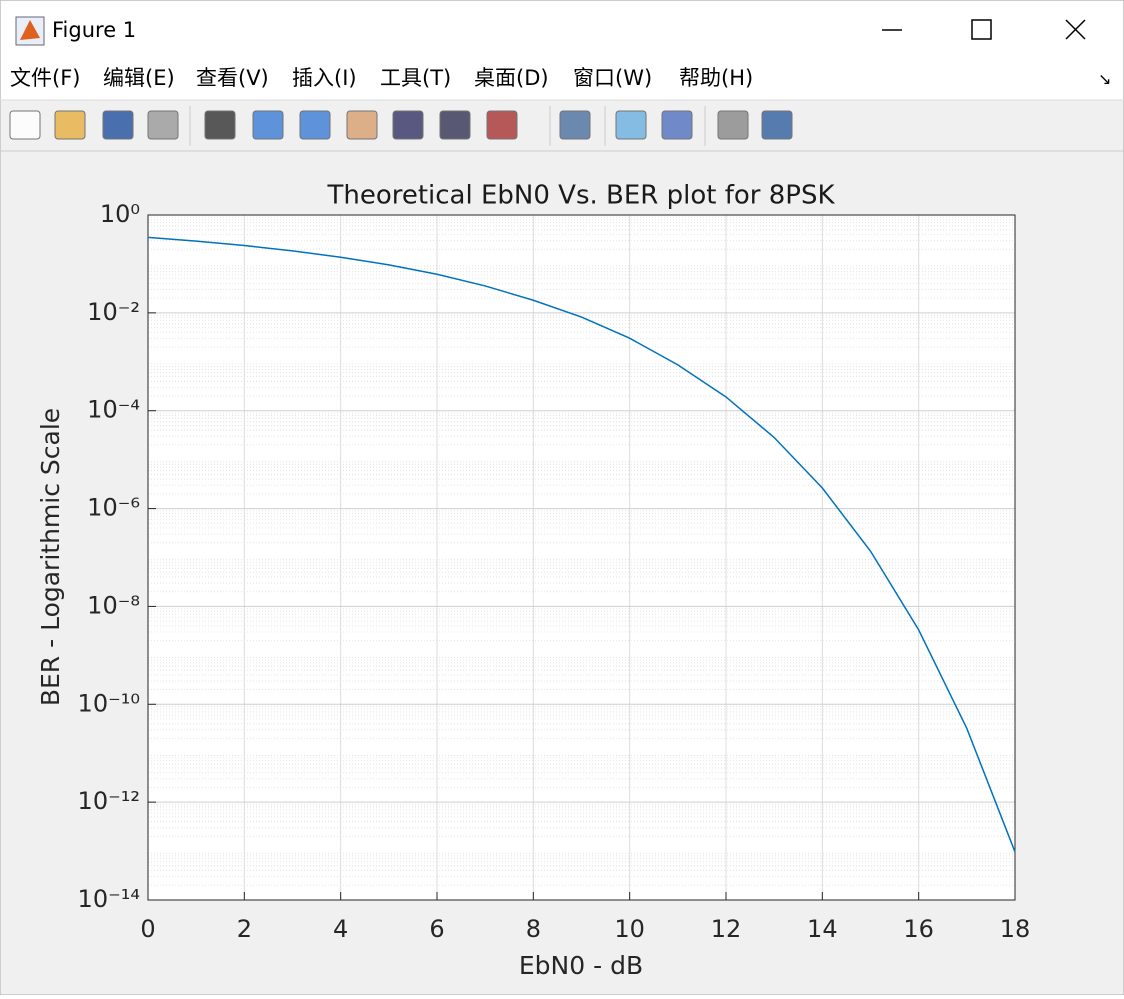  I want to click on menu-item: 查看(V), so click(232, 78).